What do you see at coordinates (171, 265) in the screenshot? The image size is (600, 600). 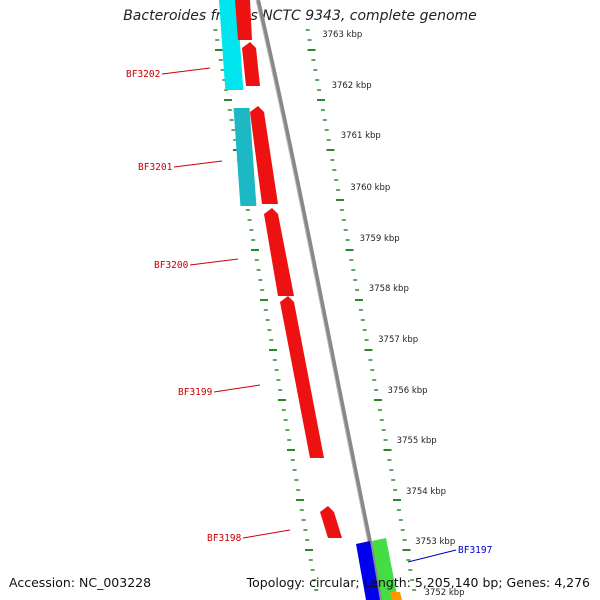 I see `gene-label: BF3200` at bounding box center [171, 265].